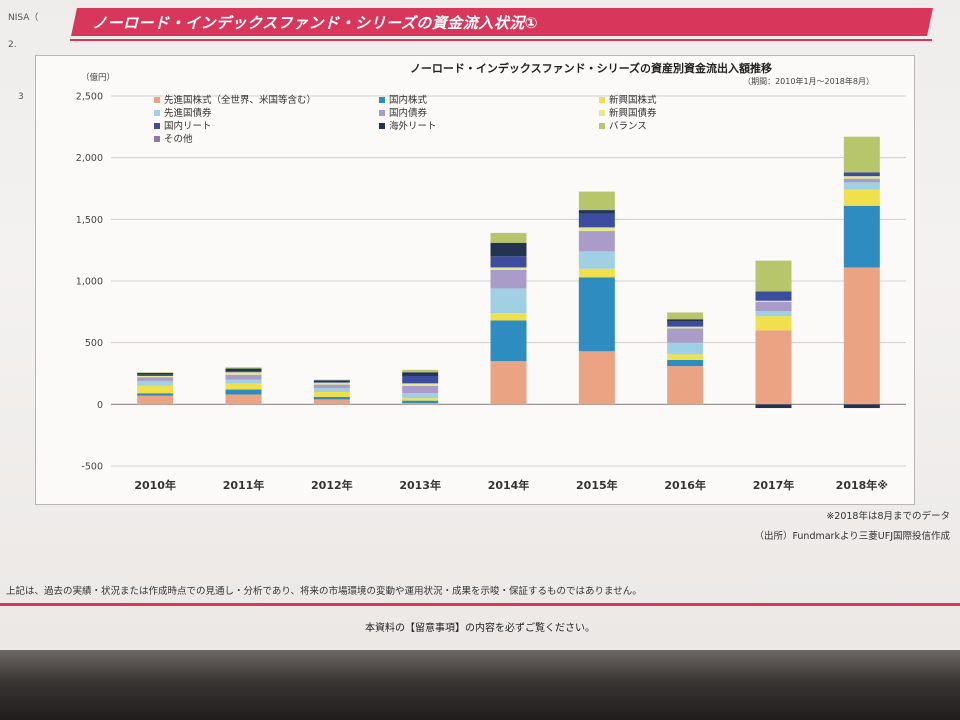 This screenshot has height=720, width=960. What do you see at coordinates (188, 113) in the screenshot?
I see `legend-label: 先進国債券` at bounding box center [188, 113].